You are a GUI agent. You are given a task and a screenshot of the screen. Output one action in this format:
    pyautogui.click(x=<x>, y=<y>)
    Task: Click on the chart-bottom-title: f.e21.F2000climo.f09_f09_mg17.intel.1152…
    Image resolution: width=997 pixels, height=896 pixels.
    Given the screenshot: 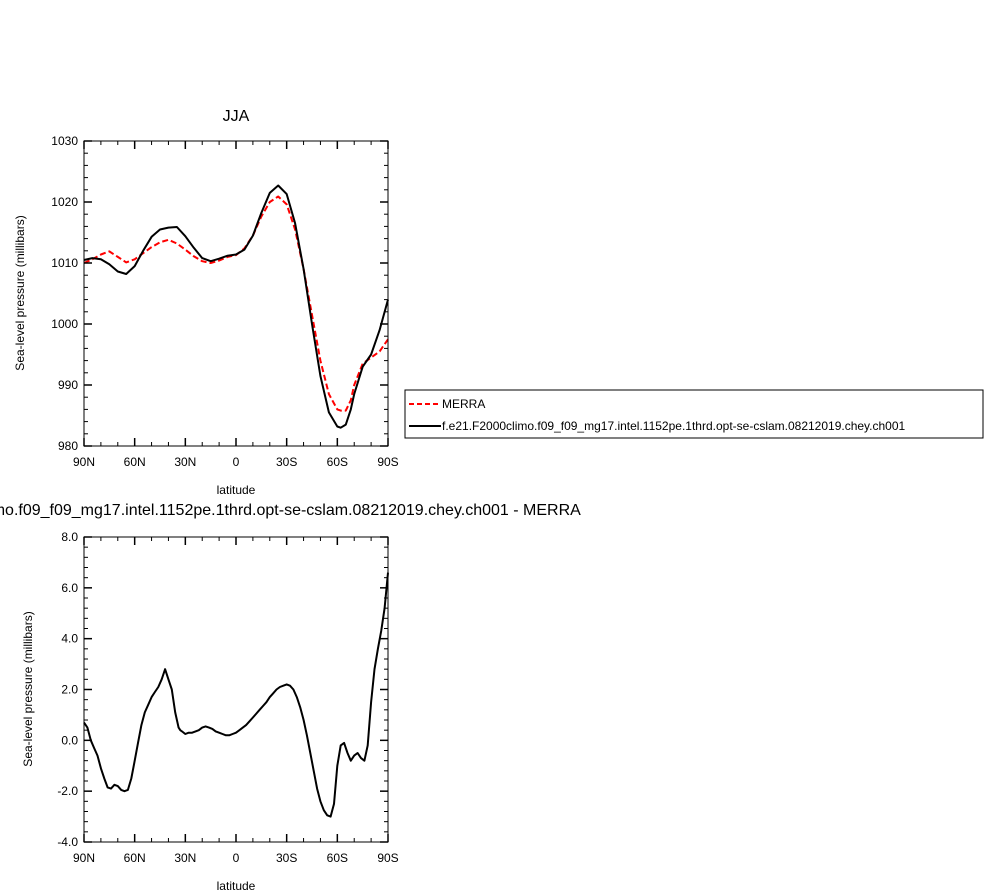 What is the action you would take?
    pyautogui.click(x=290, y=510)
    